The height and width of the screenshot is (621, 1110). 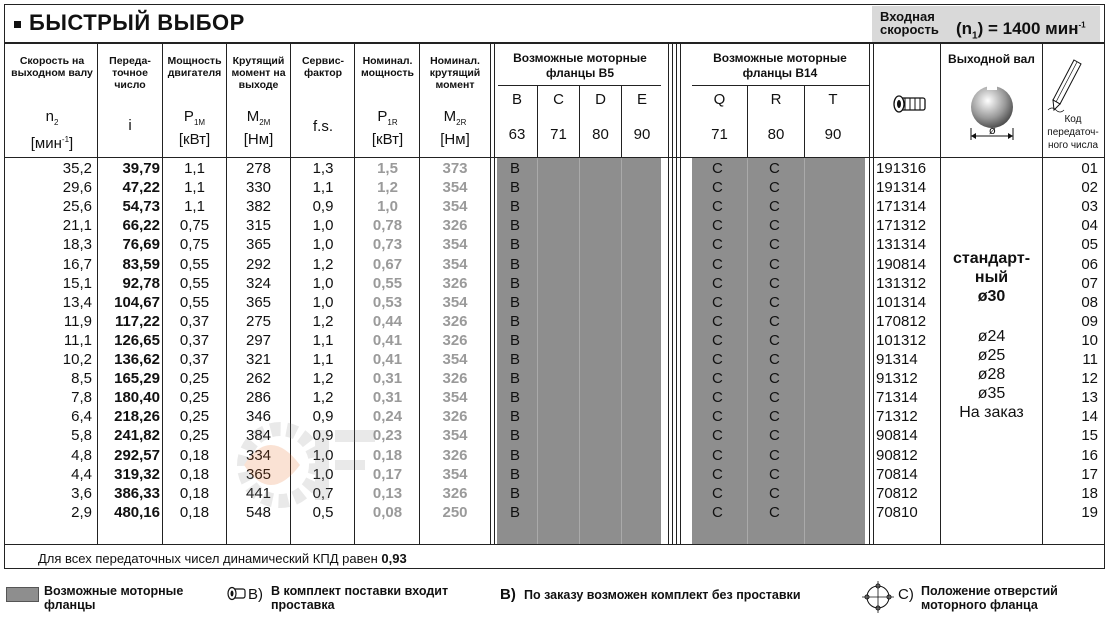 What do you see at coordinates (508, 594) in the screenshot?
I see `legend-b2-prefix: B)` at bounding box center [508, 594].